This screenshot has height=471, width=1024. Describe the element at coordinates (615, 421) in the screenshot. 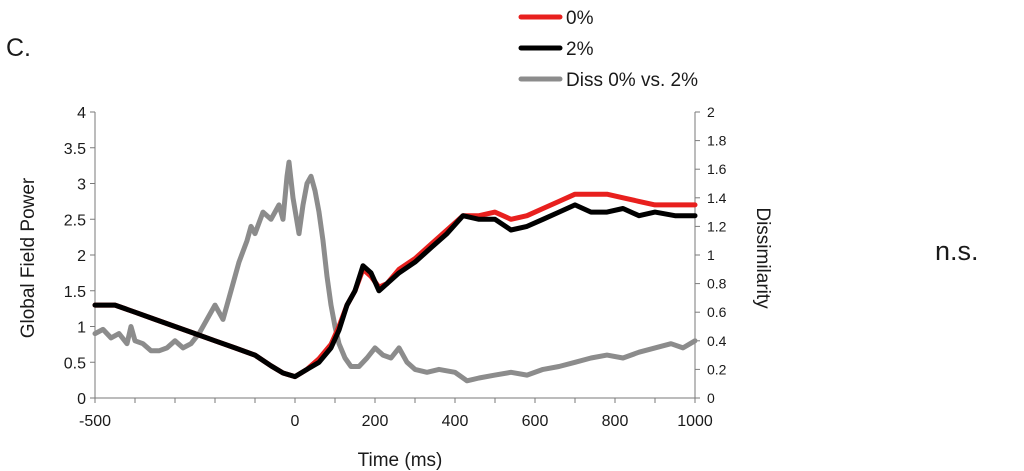

I see `x-tick-label: 800` at that location.